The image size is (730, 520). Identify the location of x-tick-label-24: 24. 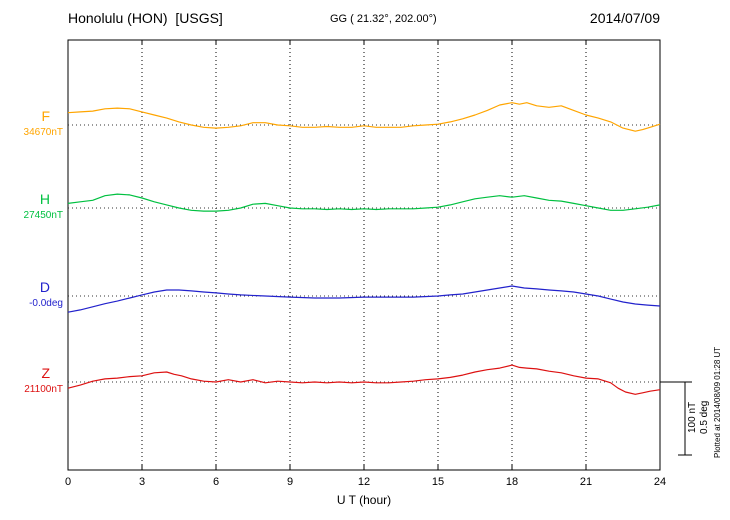
(660, 482).